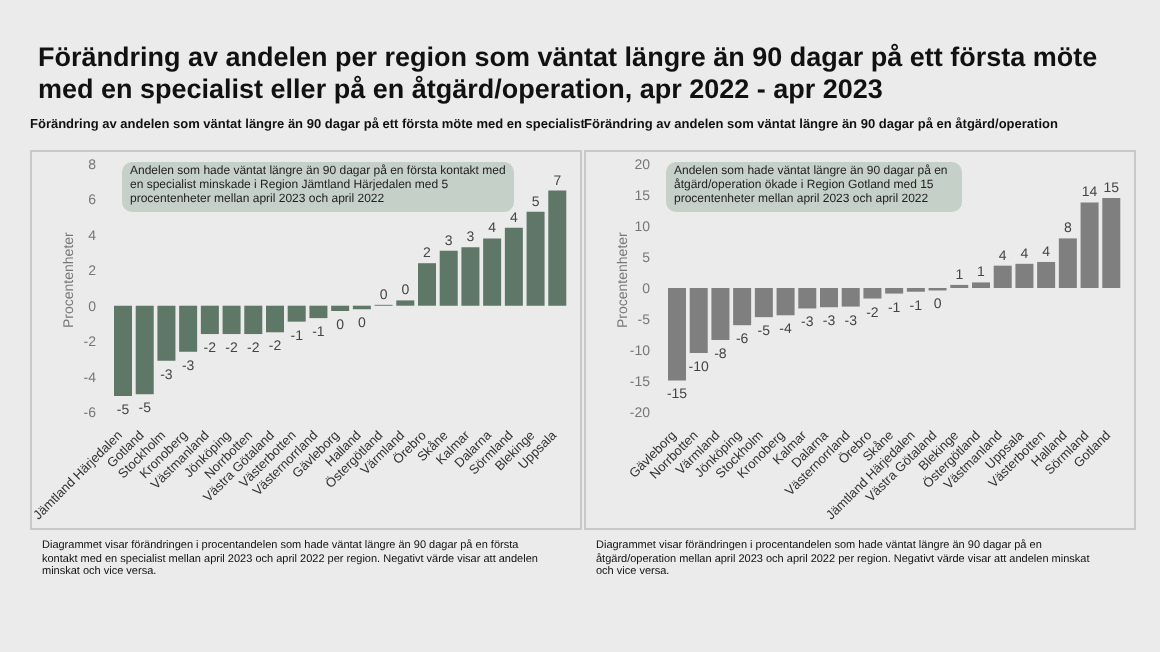 This screenshot has width=1160, height=652. I want to click on chart-title: Förändring av andelen per region som väntat längre än 90 dagar på ett första möte med en specialist eller på en åtgärd/operation, apr 2022 - apr 2023, so click(569, 74).